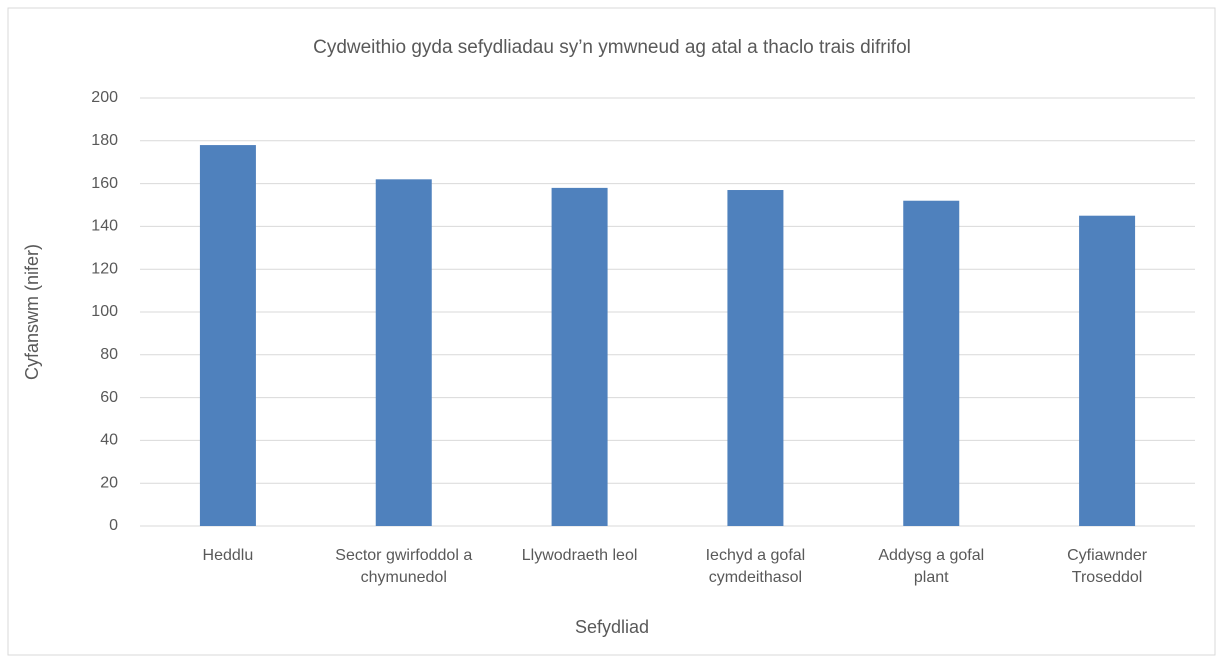 The image size is (1223, 663). What do you see at coordinates (579, 555) in the screenshot?
I see `x-tick-label: Llywodraeth leol` at bounding box center [579, 555].